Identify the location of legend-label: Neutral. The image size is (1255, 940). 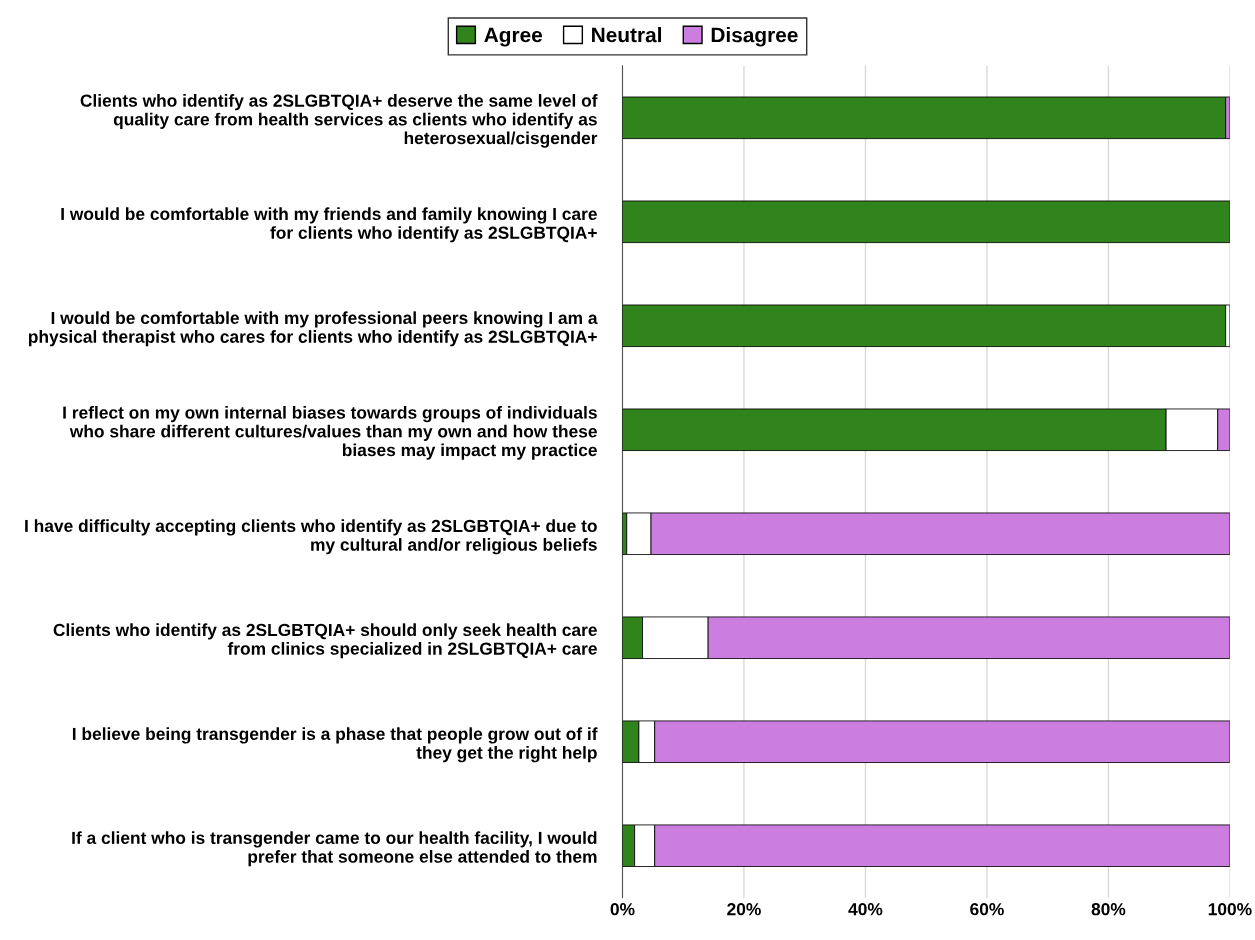
(626, 35).